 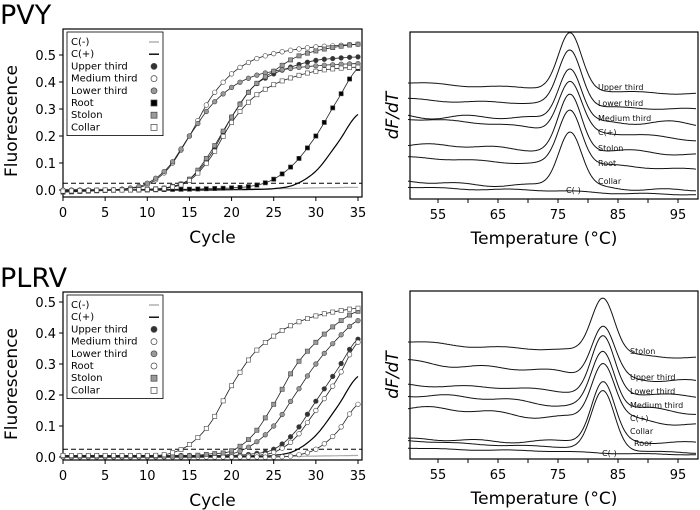 I want to click on y-tick-label: 0.5, so click(x=45, y=56).